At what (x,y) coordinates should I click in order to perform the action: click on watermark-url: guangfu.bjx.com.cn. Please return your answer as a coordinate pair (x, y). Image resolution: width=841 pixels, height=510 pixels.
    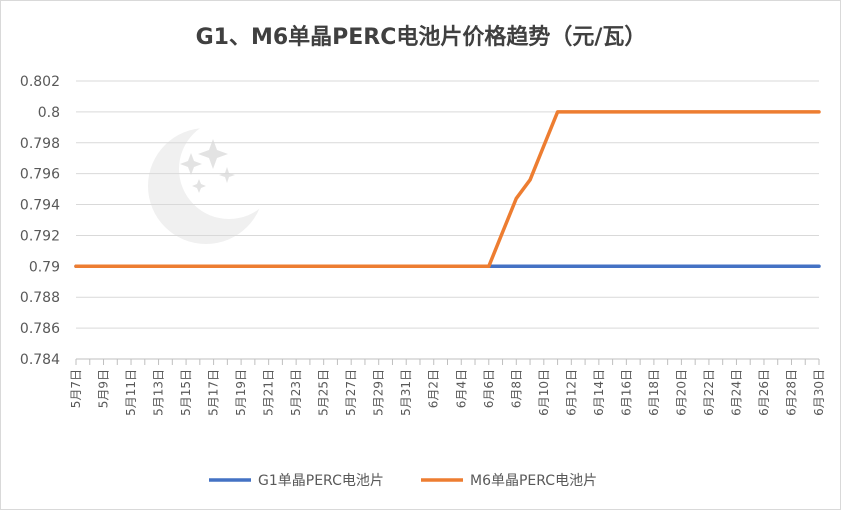
    Looking at the image, I should click on (466, 232).